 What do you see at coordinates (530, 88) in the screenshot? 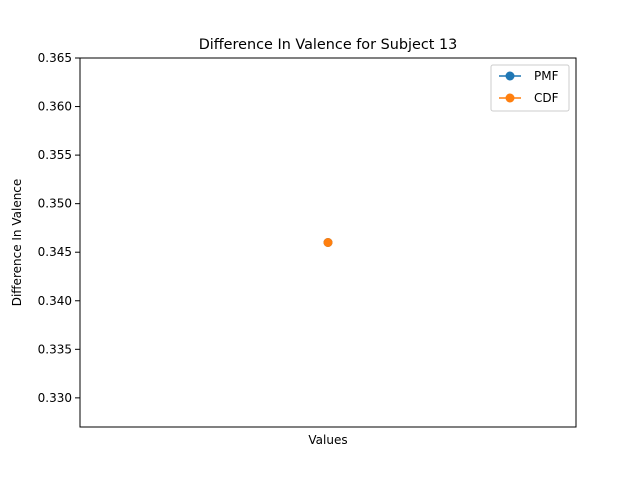
I see `legend: PMF CDF` at bounding box center [530, 88].